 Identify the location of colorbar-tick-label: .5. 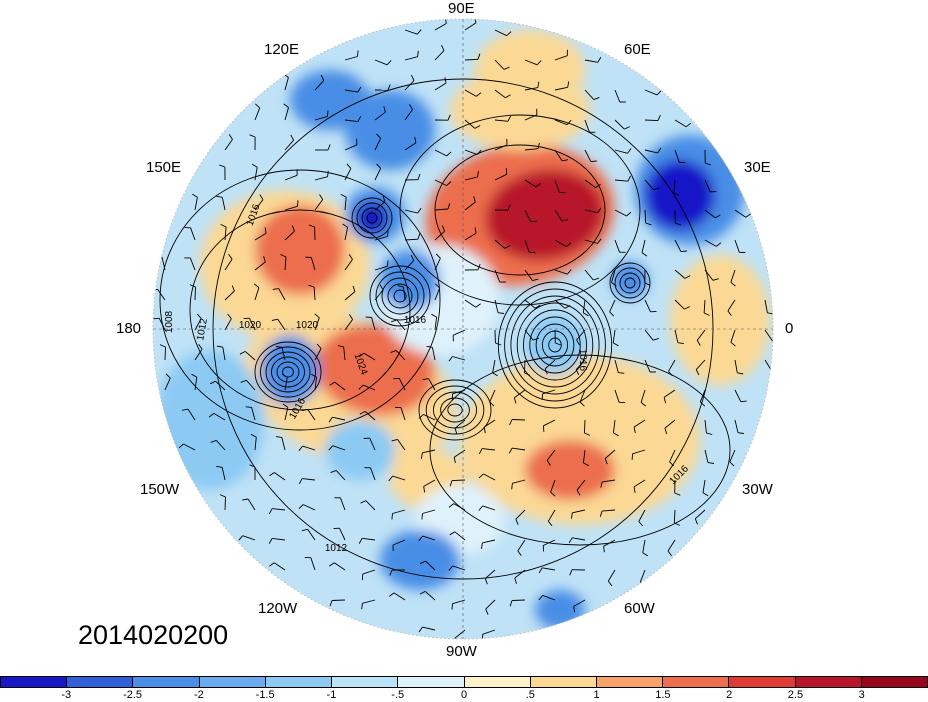
(530, 695).